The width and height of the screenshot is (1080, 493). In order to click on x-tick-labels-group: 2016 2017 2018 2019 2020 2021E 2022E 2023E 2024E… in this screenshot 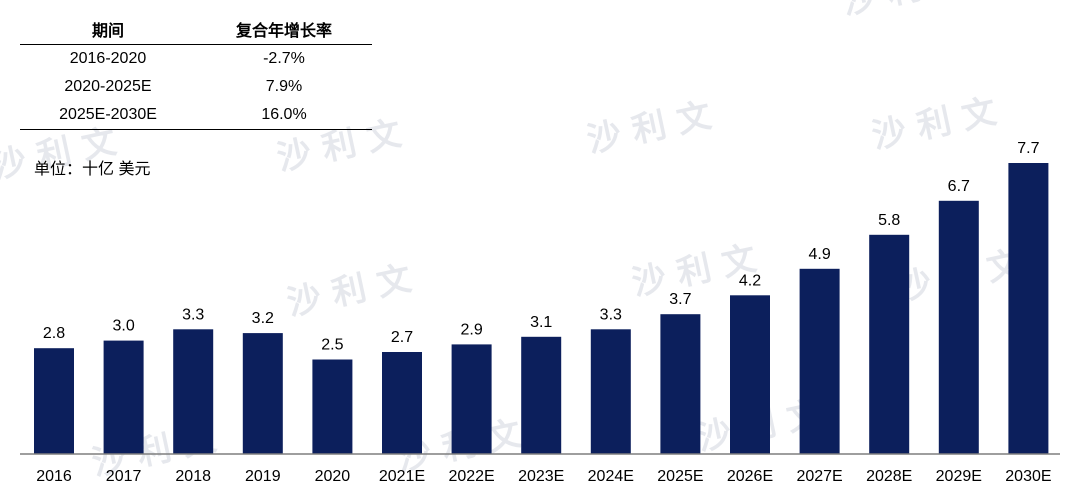, I will do `click(543, 476)`.